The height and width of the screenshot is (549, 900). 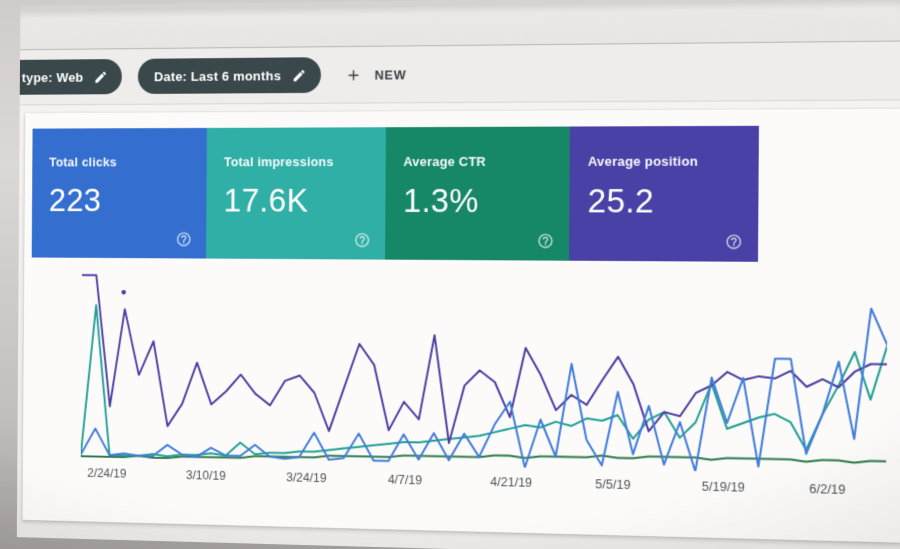 I want to click on metric-value: 25.2, so click(x=621, y=201).